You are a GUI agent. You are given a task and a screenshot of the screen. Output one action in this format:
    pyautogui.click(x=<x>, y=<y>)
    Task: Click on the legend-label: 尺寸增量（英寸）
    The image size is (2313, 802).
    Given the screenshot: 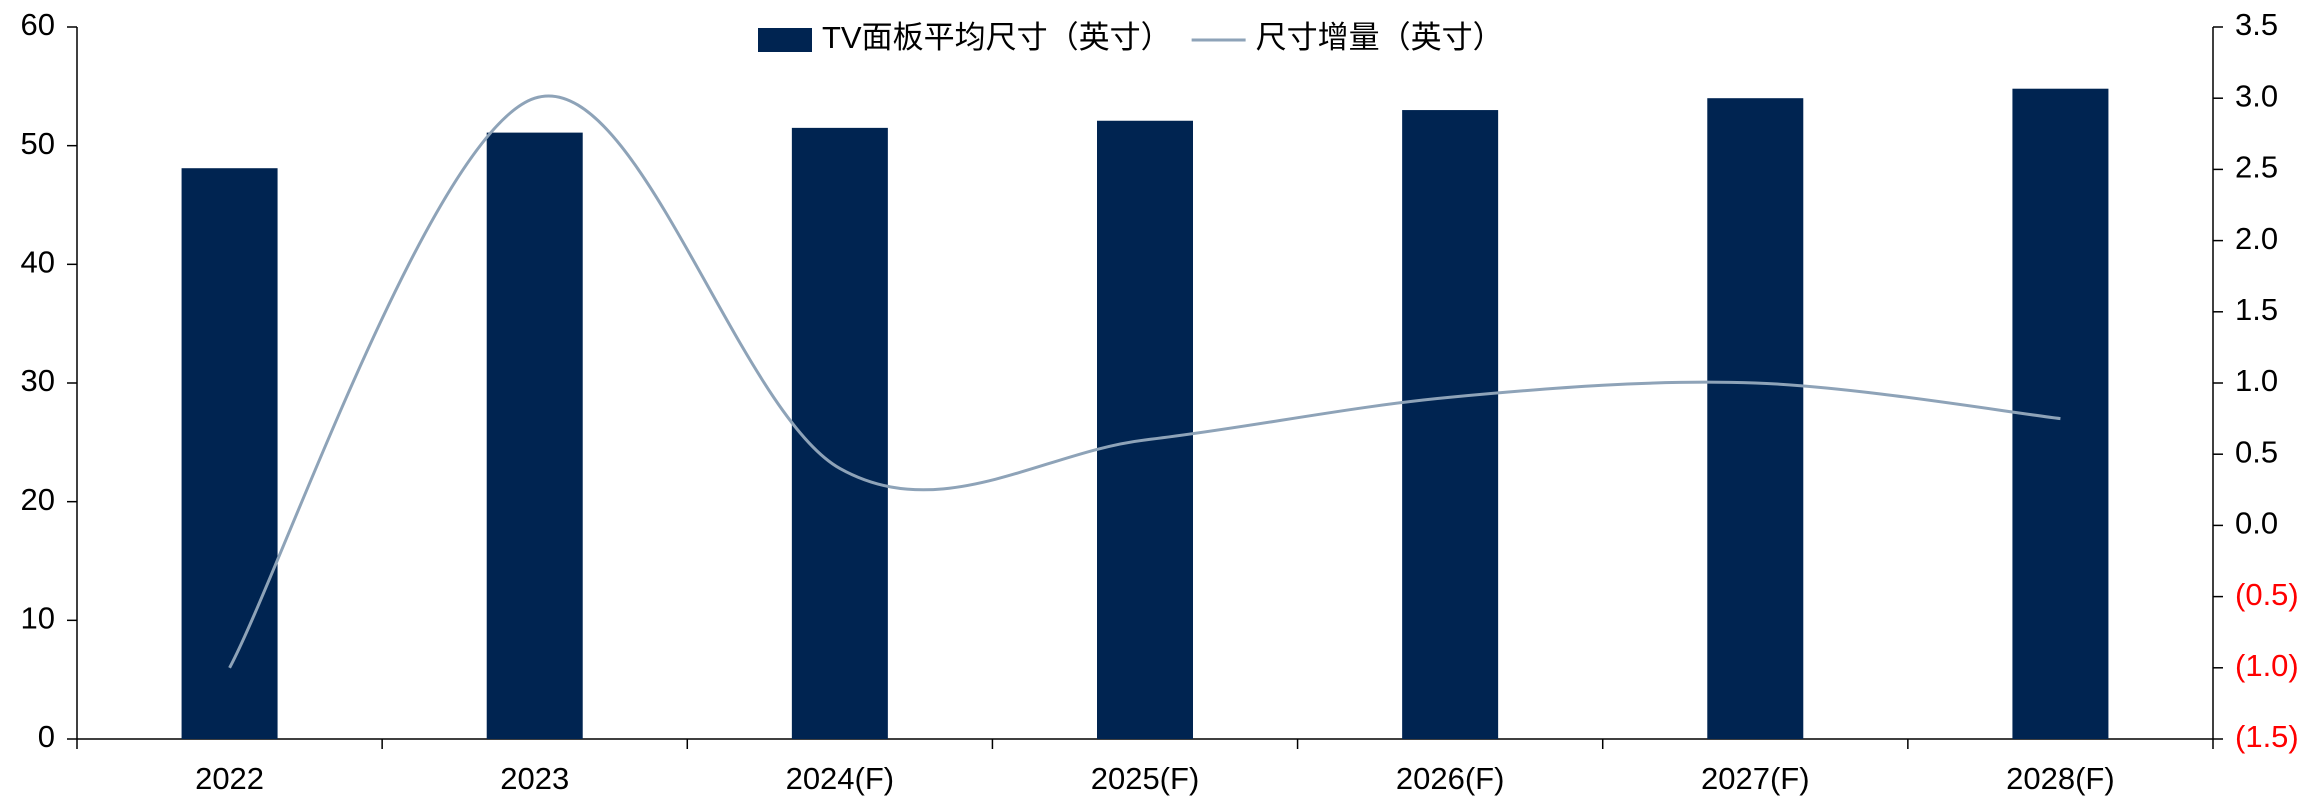 What is the action you would take?
    pyautogui.click(x=1380, y=37)
    